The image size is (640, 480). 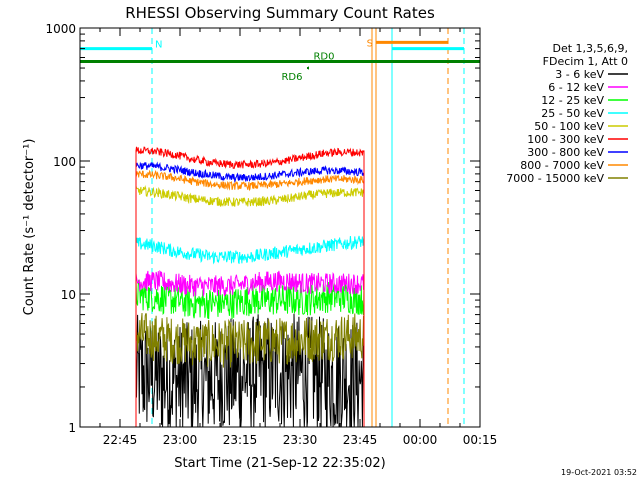 I want to click on x-tick-label-2: 23:00, so click(x=180, y=440).